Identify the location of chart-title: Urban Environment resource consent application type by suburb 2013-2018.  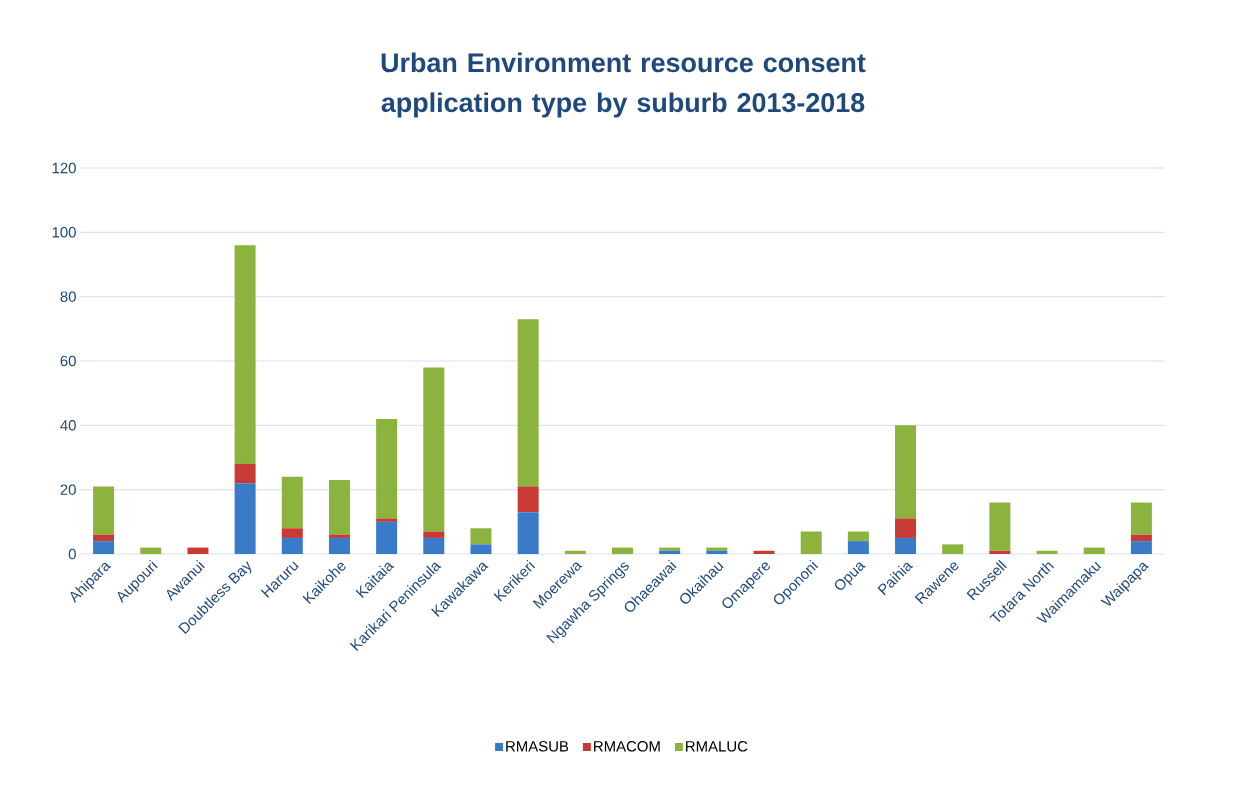
(623, 85).